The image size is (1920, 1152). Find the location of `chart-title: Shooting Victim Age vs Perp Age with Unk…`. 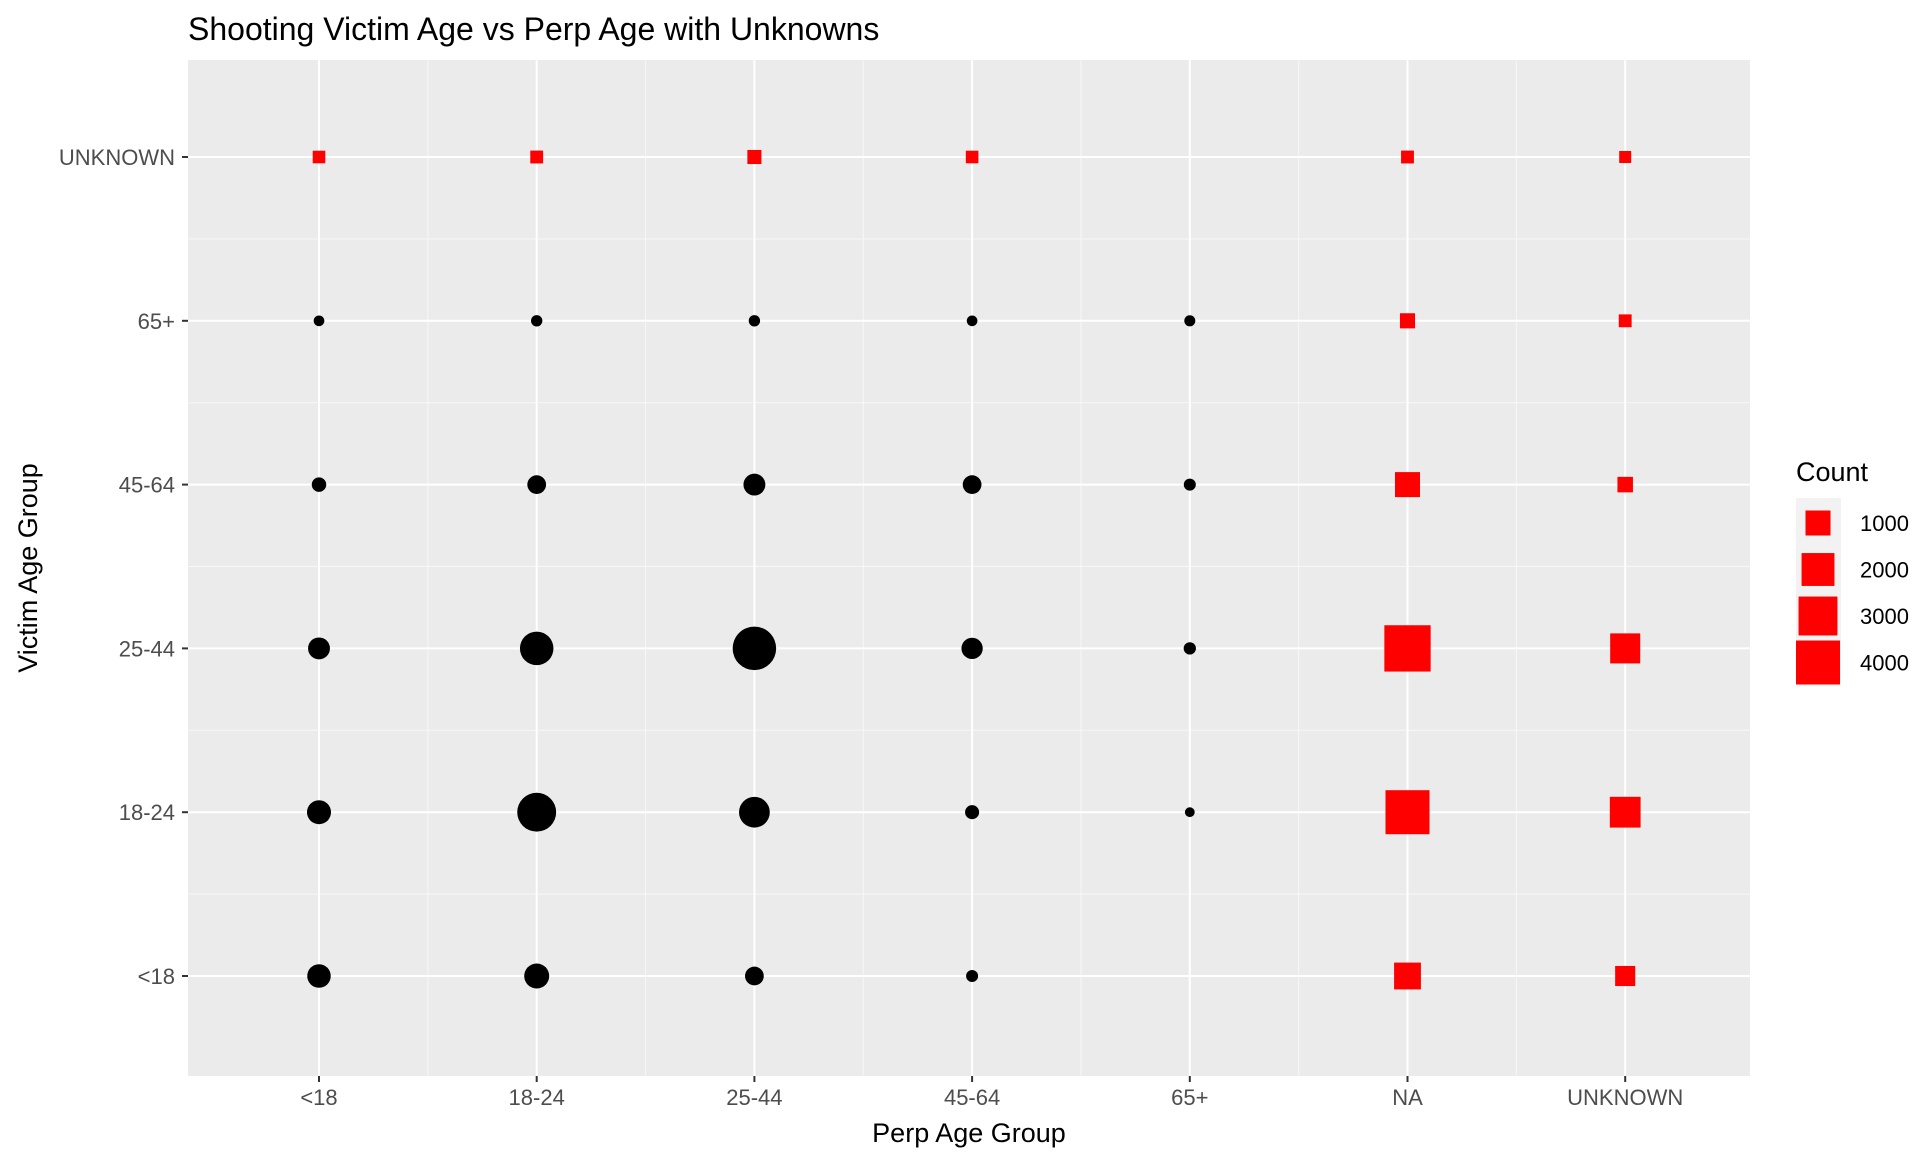

chart-title: Shooting Victim Age vs Perp Age with Unk… is located at coordinates (533, 29).